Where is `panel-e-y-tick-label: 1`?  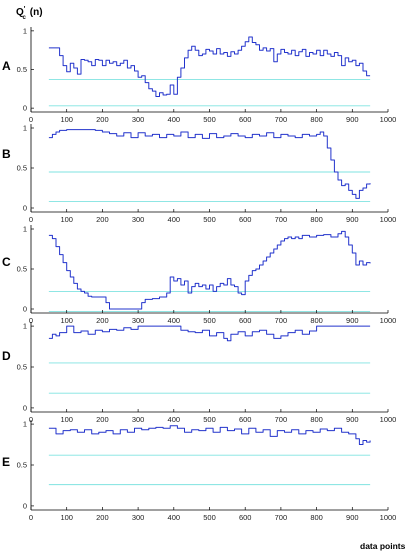
panel-e-y-tick-label: 1 is located at coordinates (25, 424).